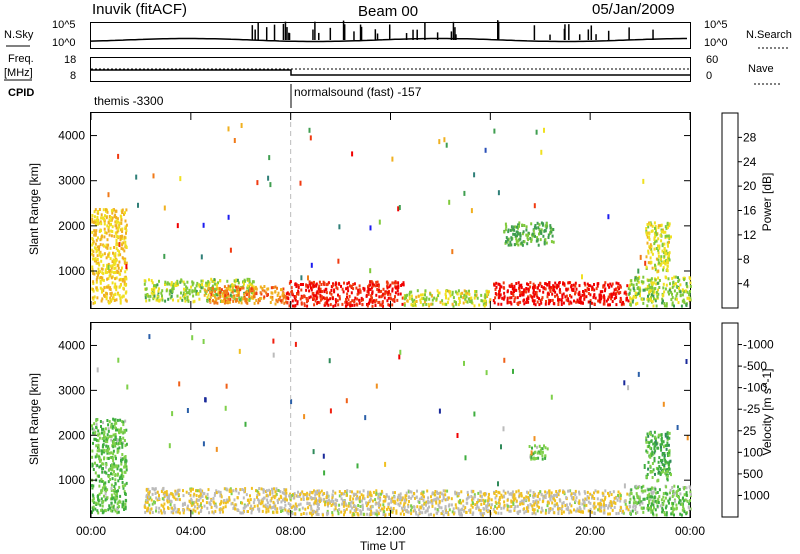  I want to click on power-colorbar-tick-label: 16, so click(750, 211).